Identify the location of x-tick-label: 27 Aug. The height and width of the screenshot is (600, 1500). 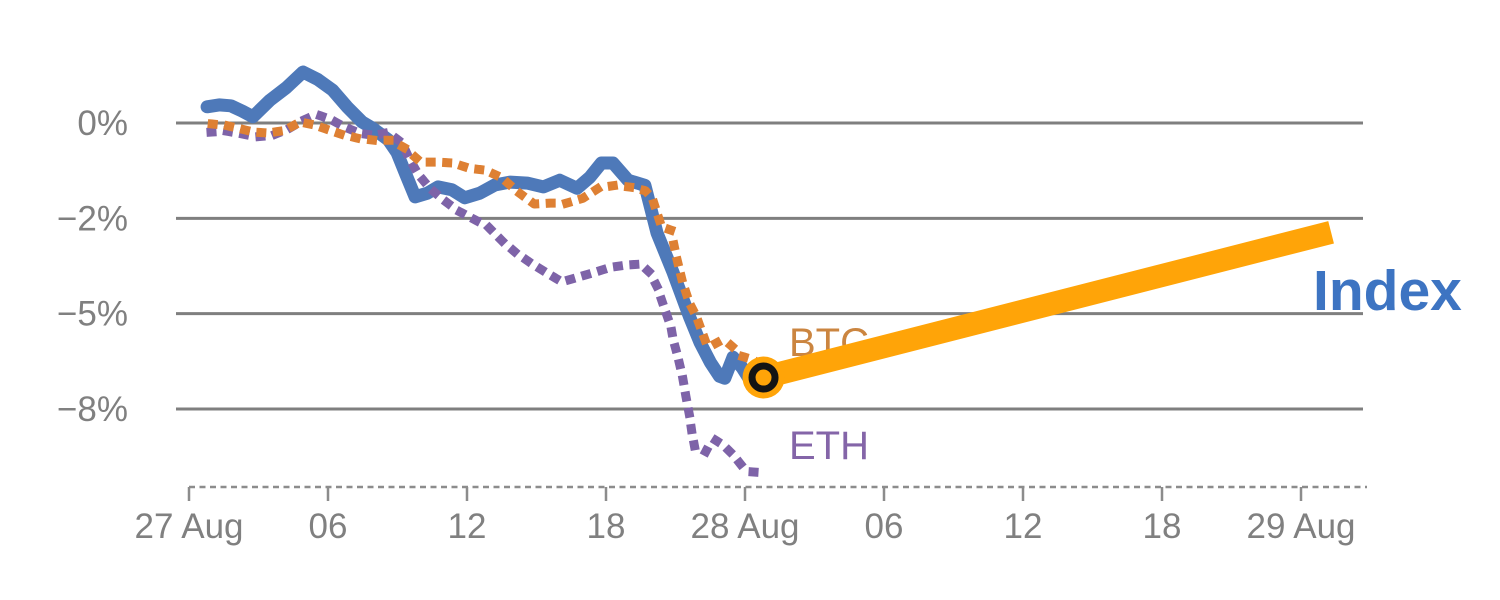
(189, 526).